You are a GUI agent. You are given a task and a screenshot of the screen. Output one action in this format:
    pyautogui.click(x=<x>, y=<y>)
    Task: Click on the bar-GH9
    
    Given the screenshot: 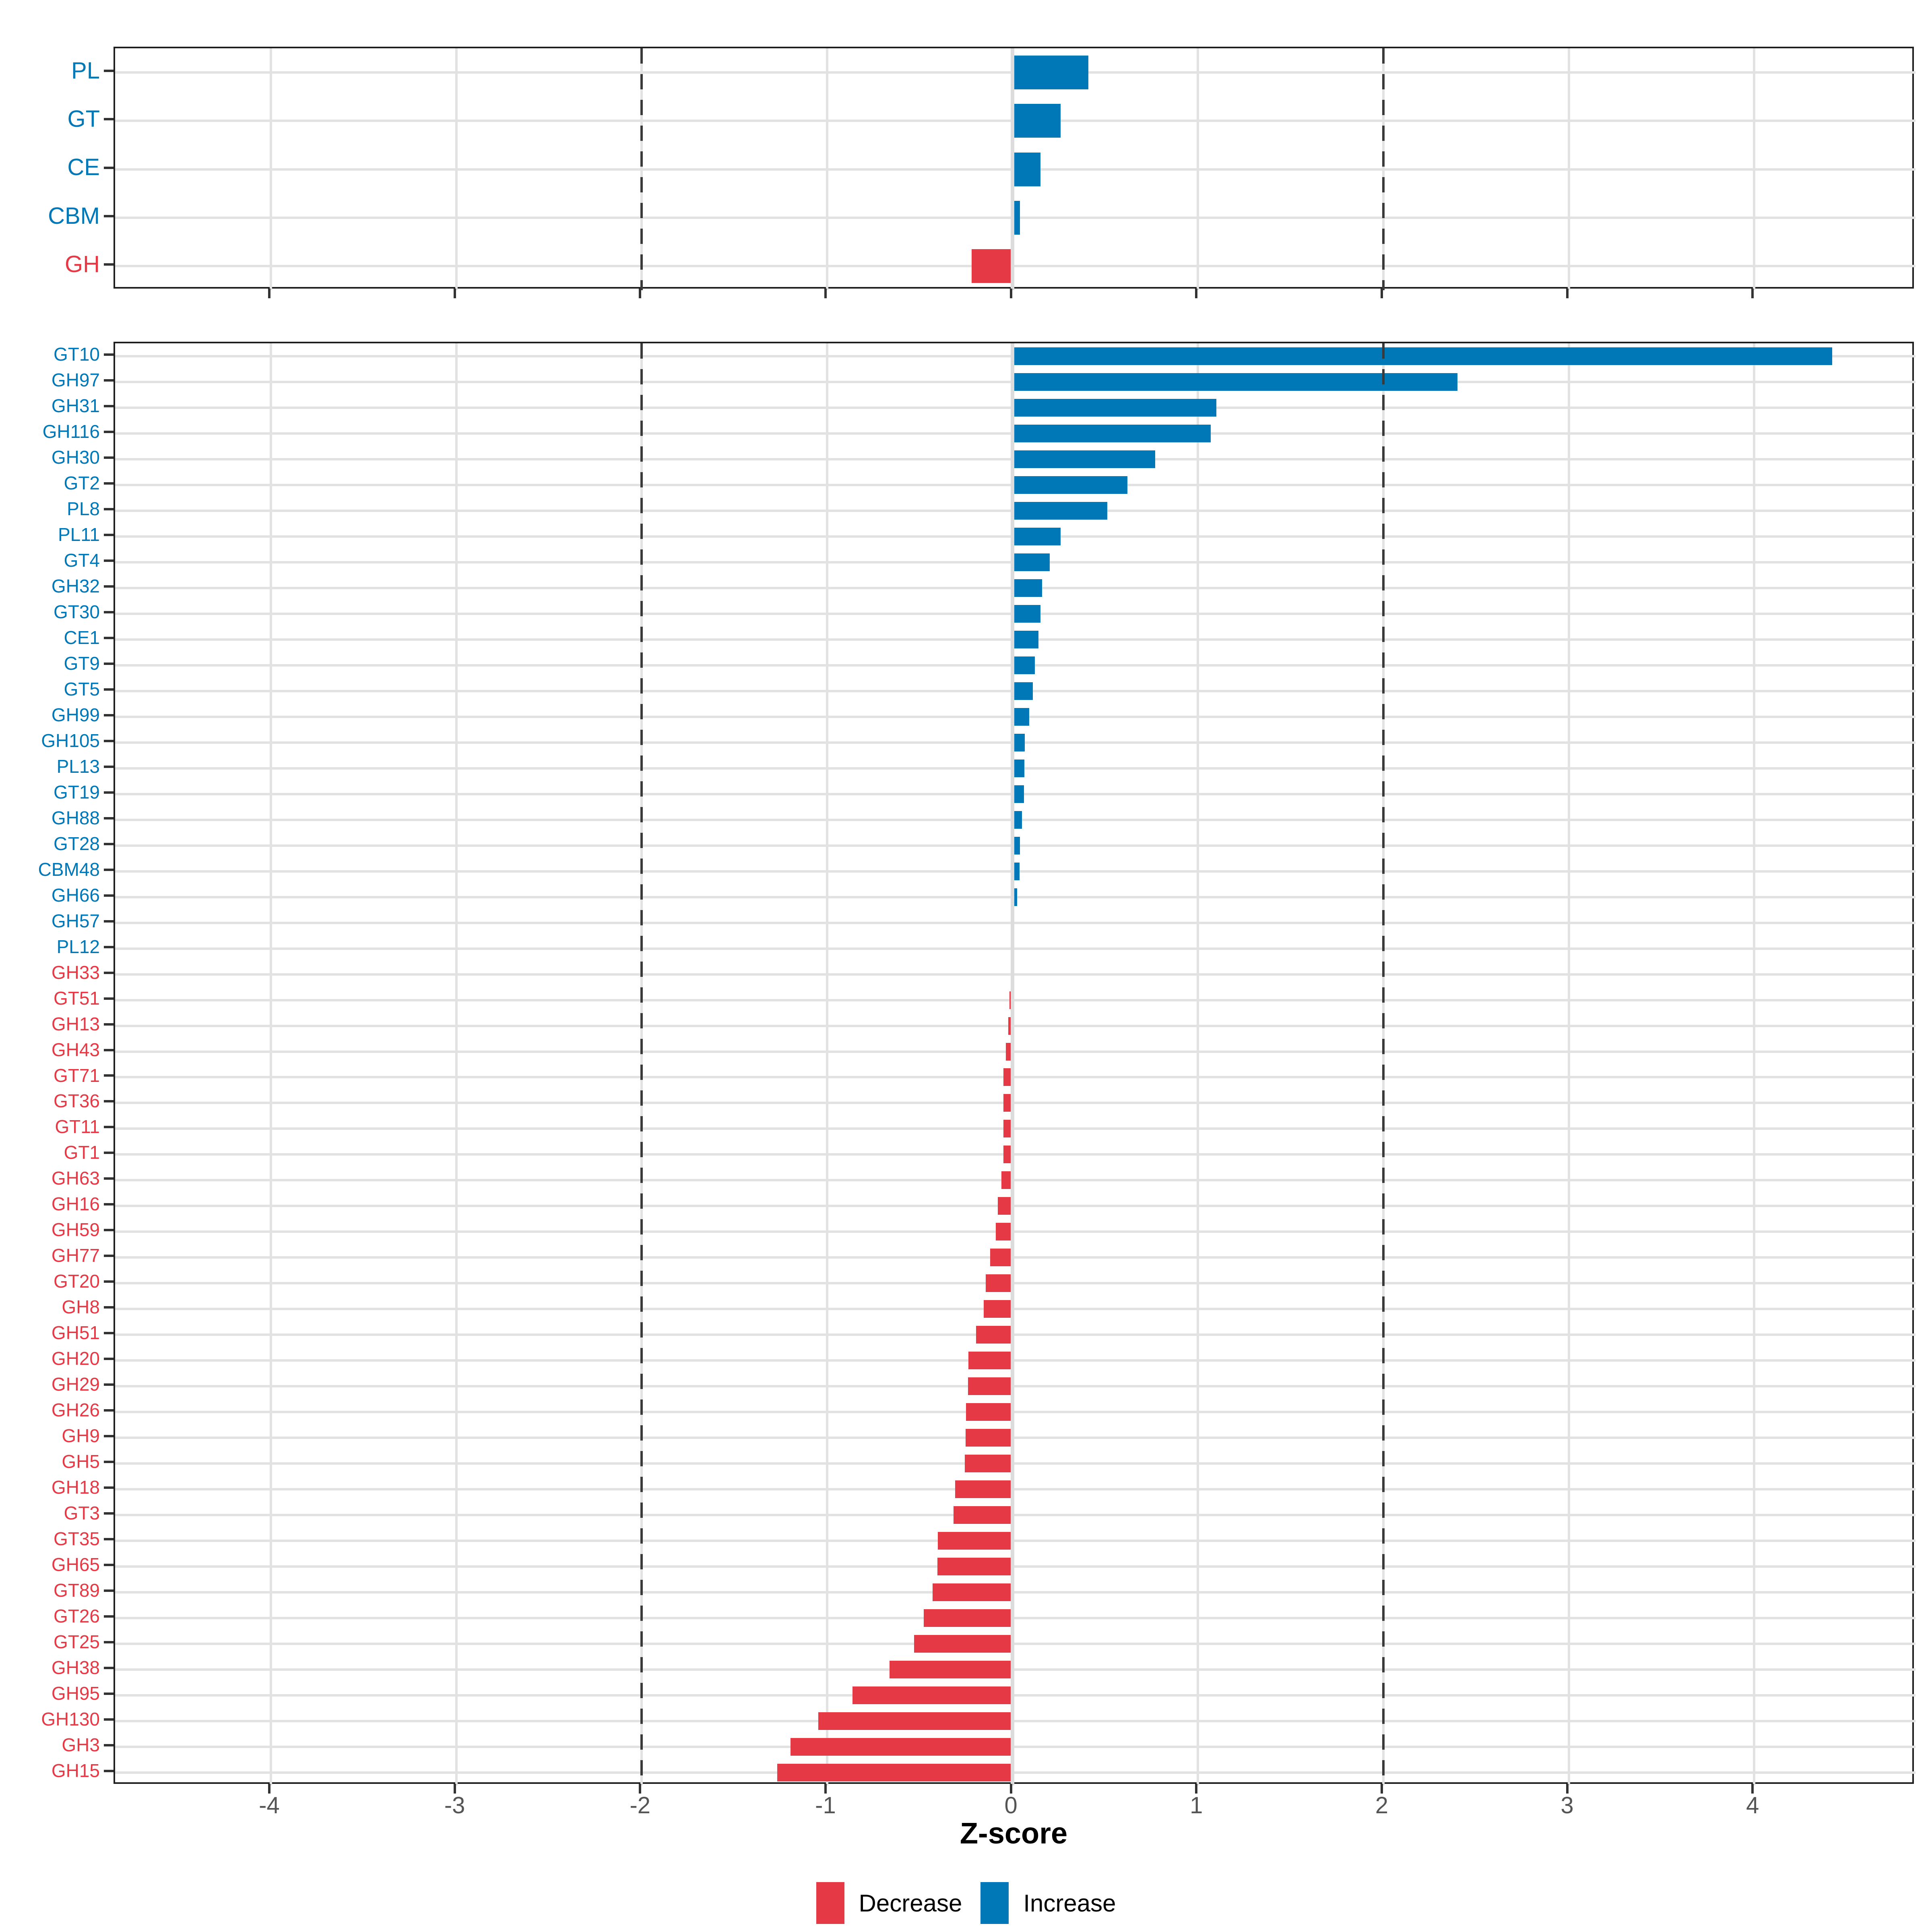 What is the action you would take?
    pyautogui.click(x=989, y=1438)
    